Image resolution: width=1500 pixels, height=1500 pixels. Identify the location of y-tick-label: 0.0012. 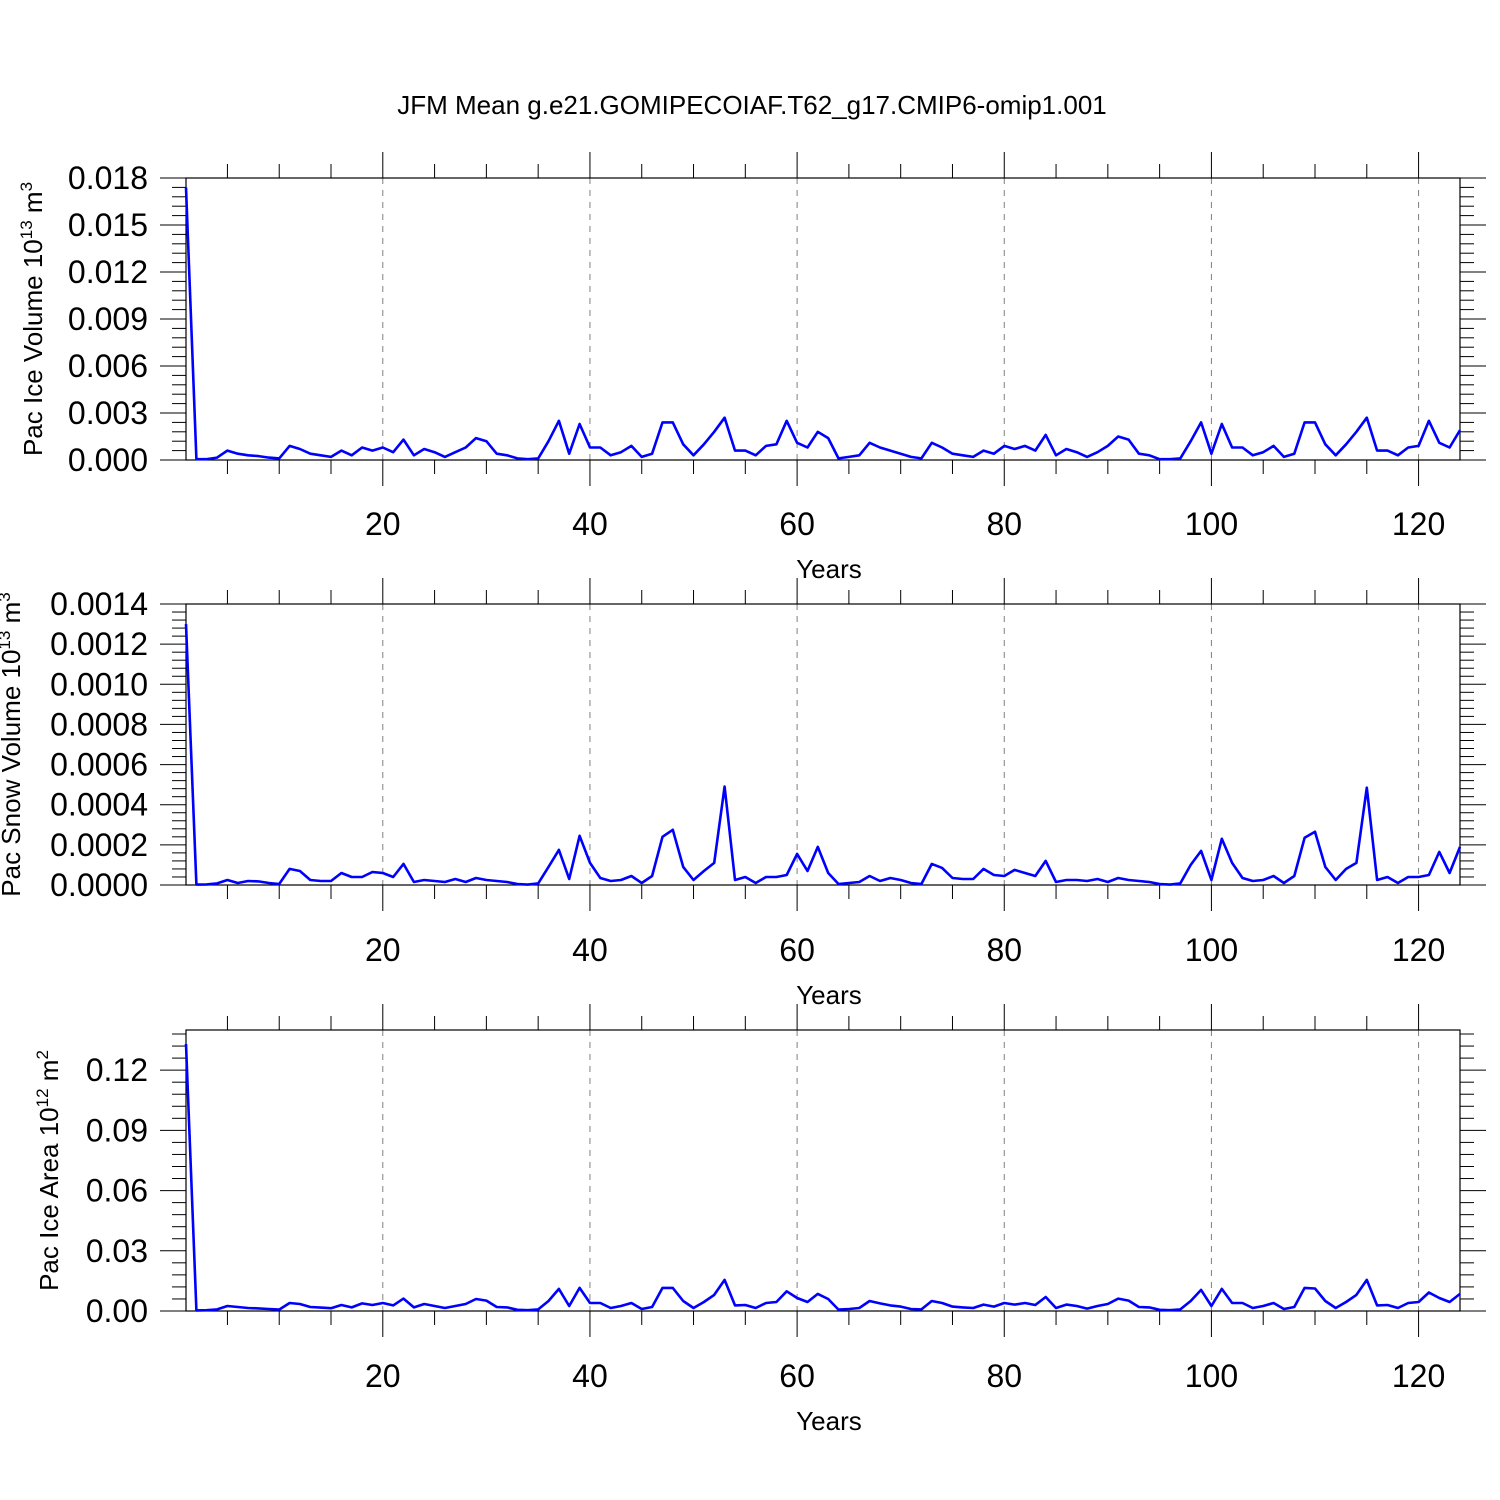
(99, 644).